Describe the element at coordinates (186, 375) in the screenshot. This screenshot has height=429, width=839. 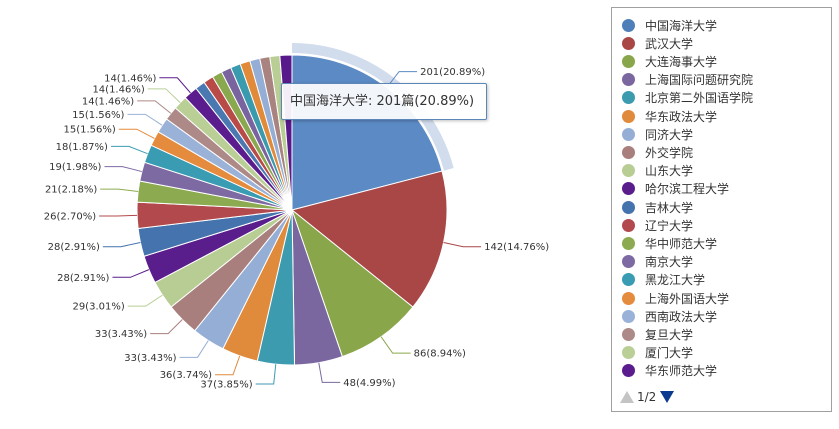
I see `slice-value-label: 36(3.74%)` at that location.